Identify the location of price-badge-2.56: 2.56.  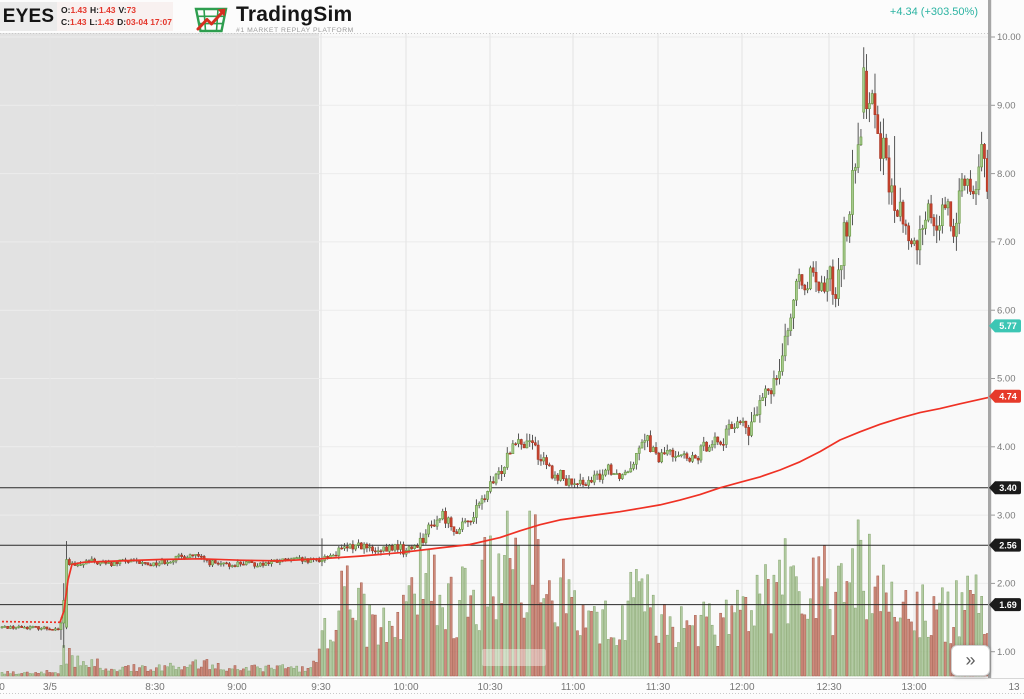
(1005, 545).